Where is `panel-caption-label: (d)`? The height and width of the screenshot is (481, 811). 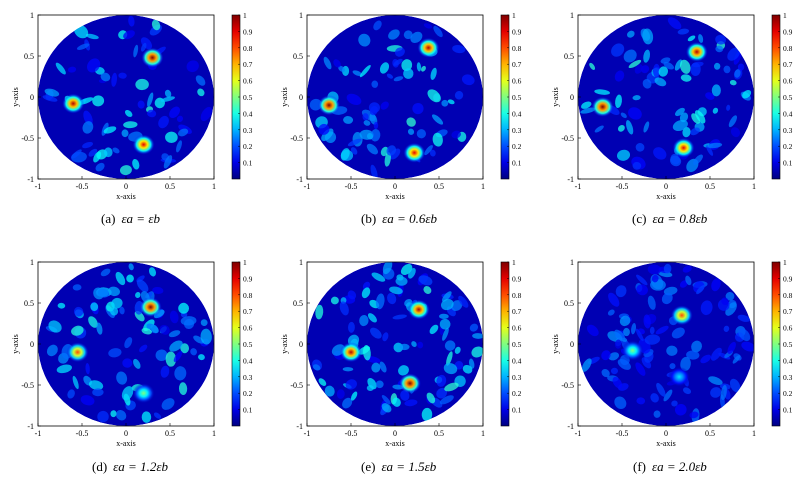 panel-caption-label: (d) is located at coordinates (100, 466).